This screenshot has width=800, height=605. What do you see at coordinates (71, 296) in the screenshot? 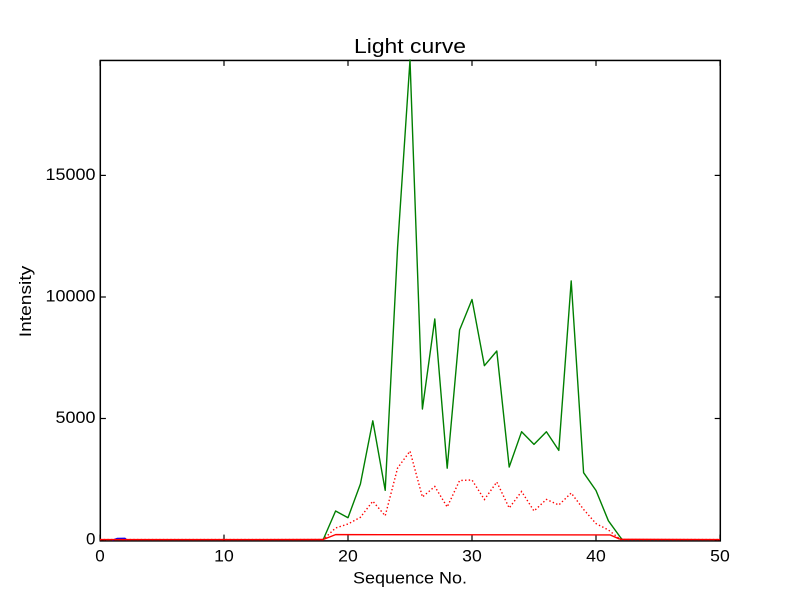
I see `svg-text: 10000` at bounding box center [71, 296].